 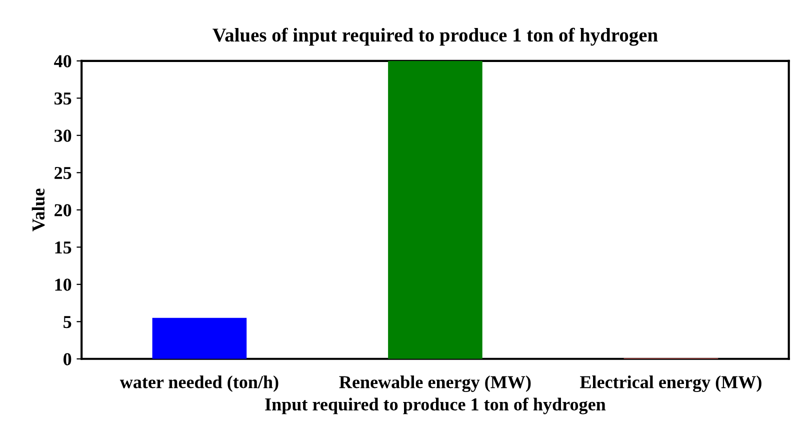 I want to click on chart-title: Values of input required to produce 1 ton of hydrogen, so click(x=435, y=37).